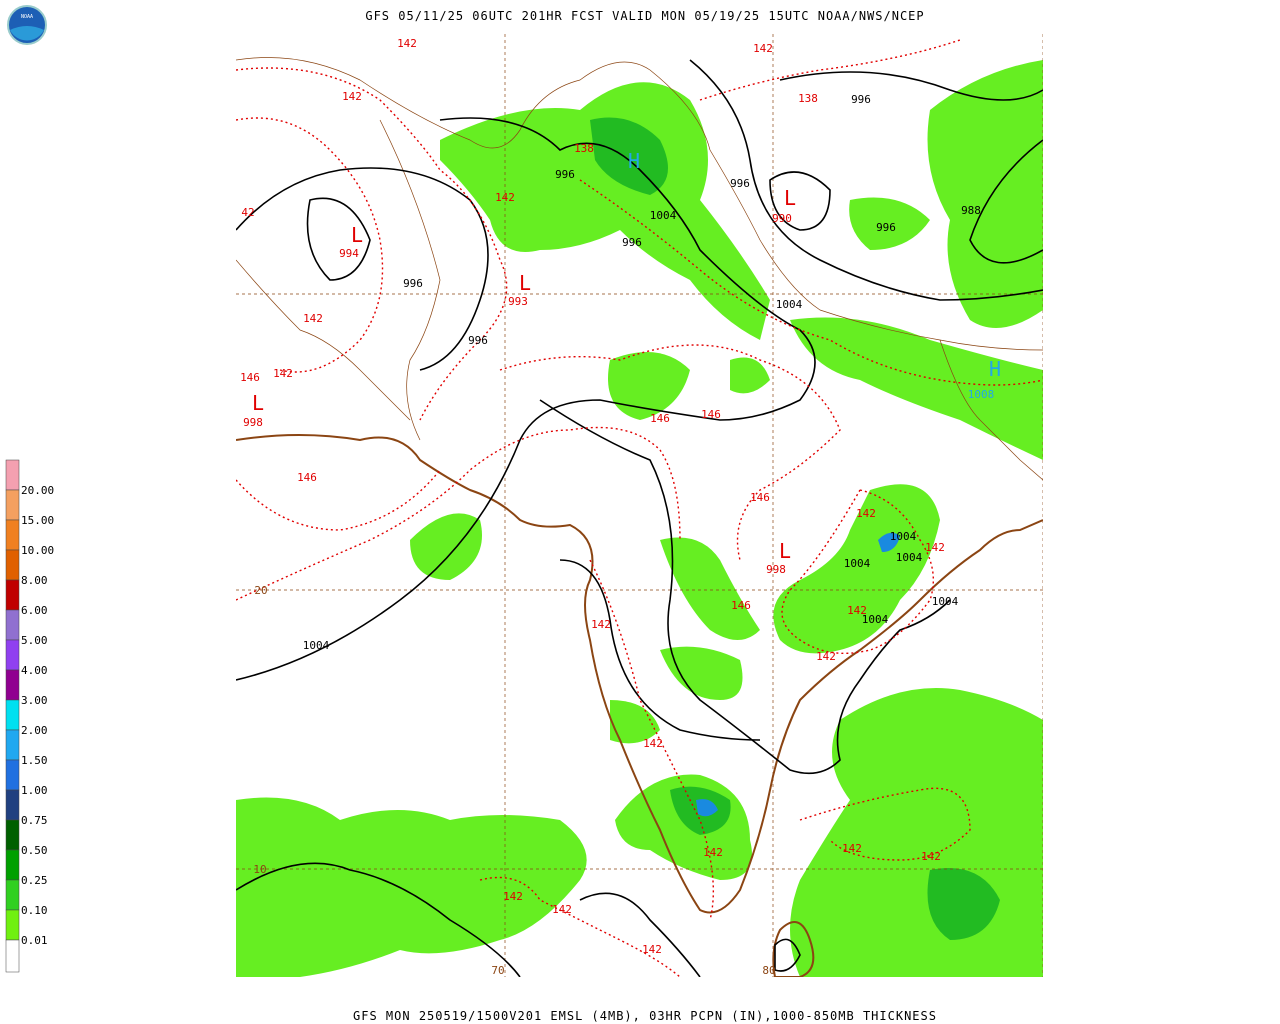 The image size is (1280, 1024). Describe the element at coordinates (34, 880) in the screenshot. I see `legend-label: 0.25` at that location.